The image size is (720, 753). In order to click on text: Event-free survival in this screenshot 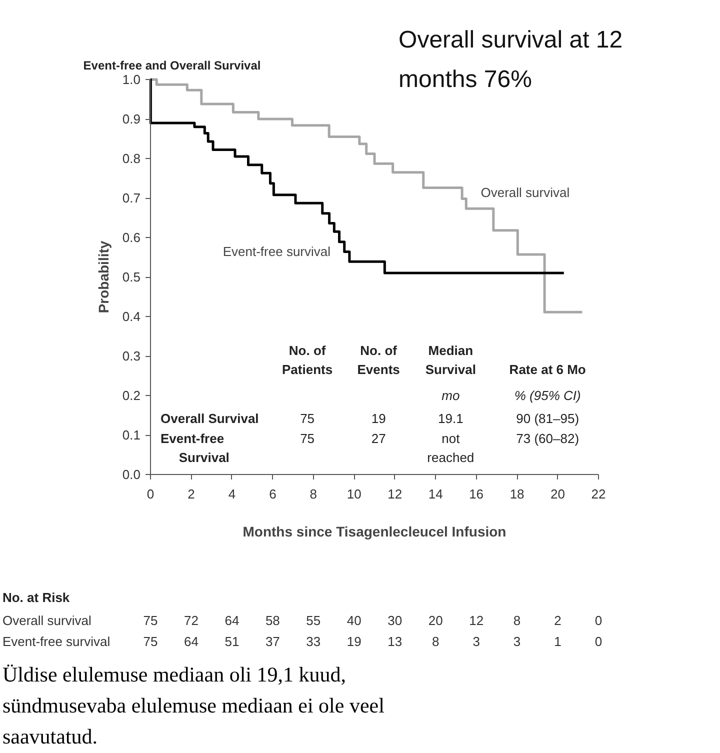, I will do `click(56, 641)`.